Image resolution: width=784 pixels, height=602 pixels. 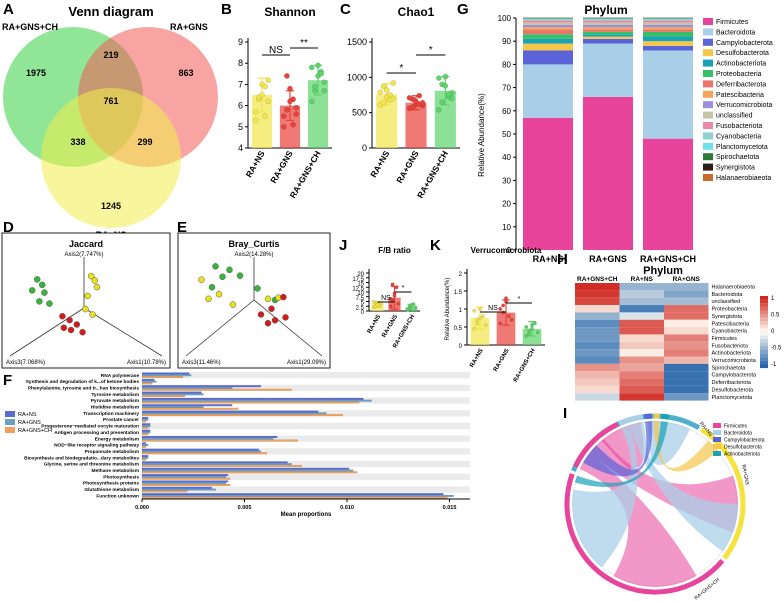 I want to click on venn-set-label: RA+GNS, so click(x=189, y=27).